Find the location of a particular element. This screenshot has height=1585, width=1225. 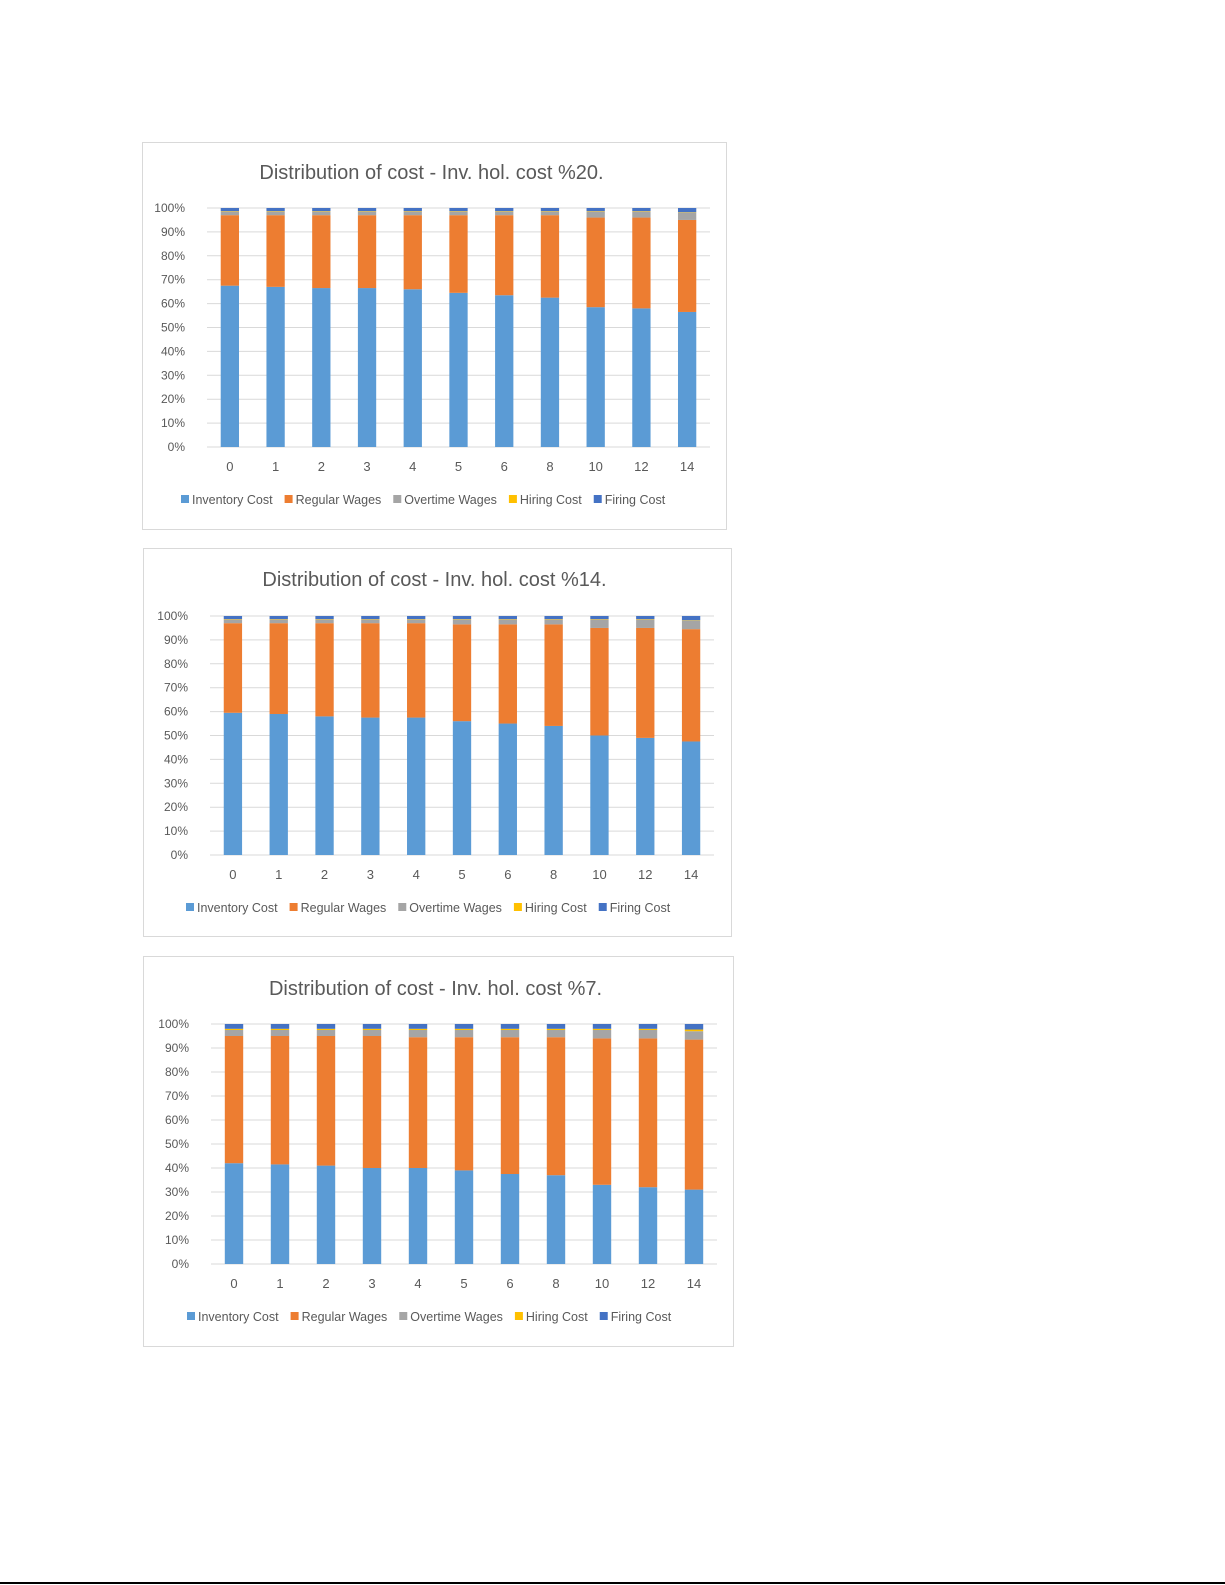

x-tick-label: 8 is located at coordinates (553, 874).